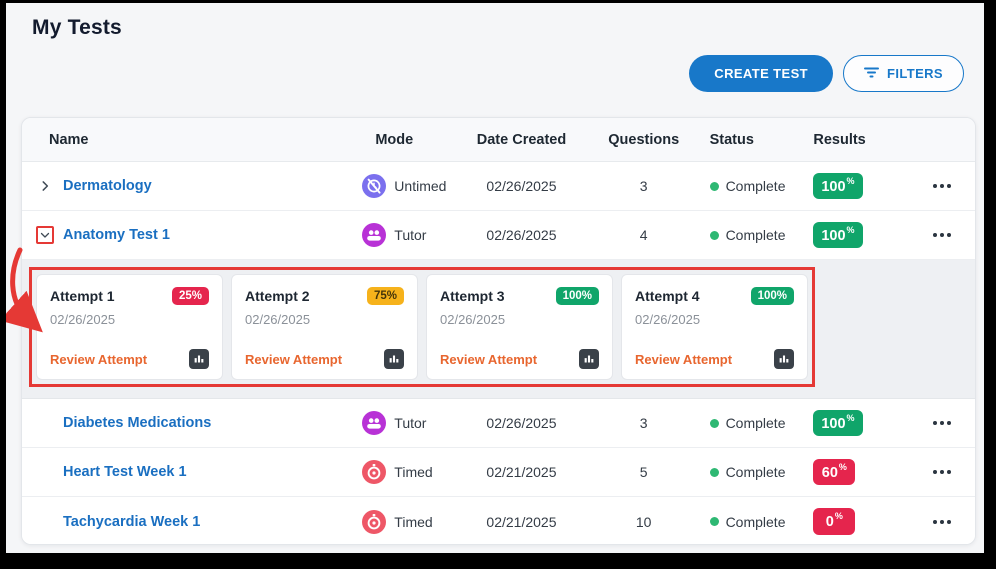 Image resolution: width=996 pixels, height=569 pixels. I want to click on question-count: 10, so click(643, 521).